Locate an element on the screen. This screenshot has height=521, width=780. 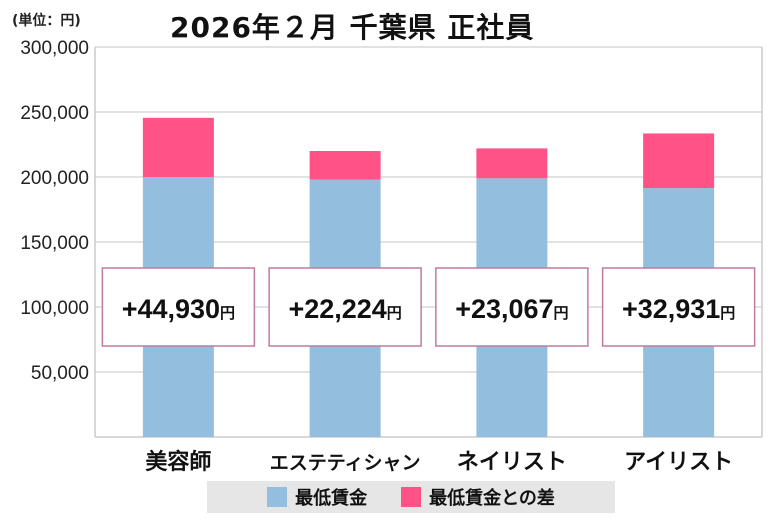
data-label-value: +22,224 is located at coordinates (337, 309).